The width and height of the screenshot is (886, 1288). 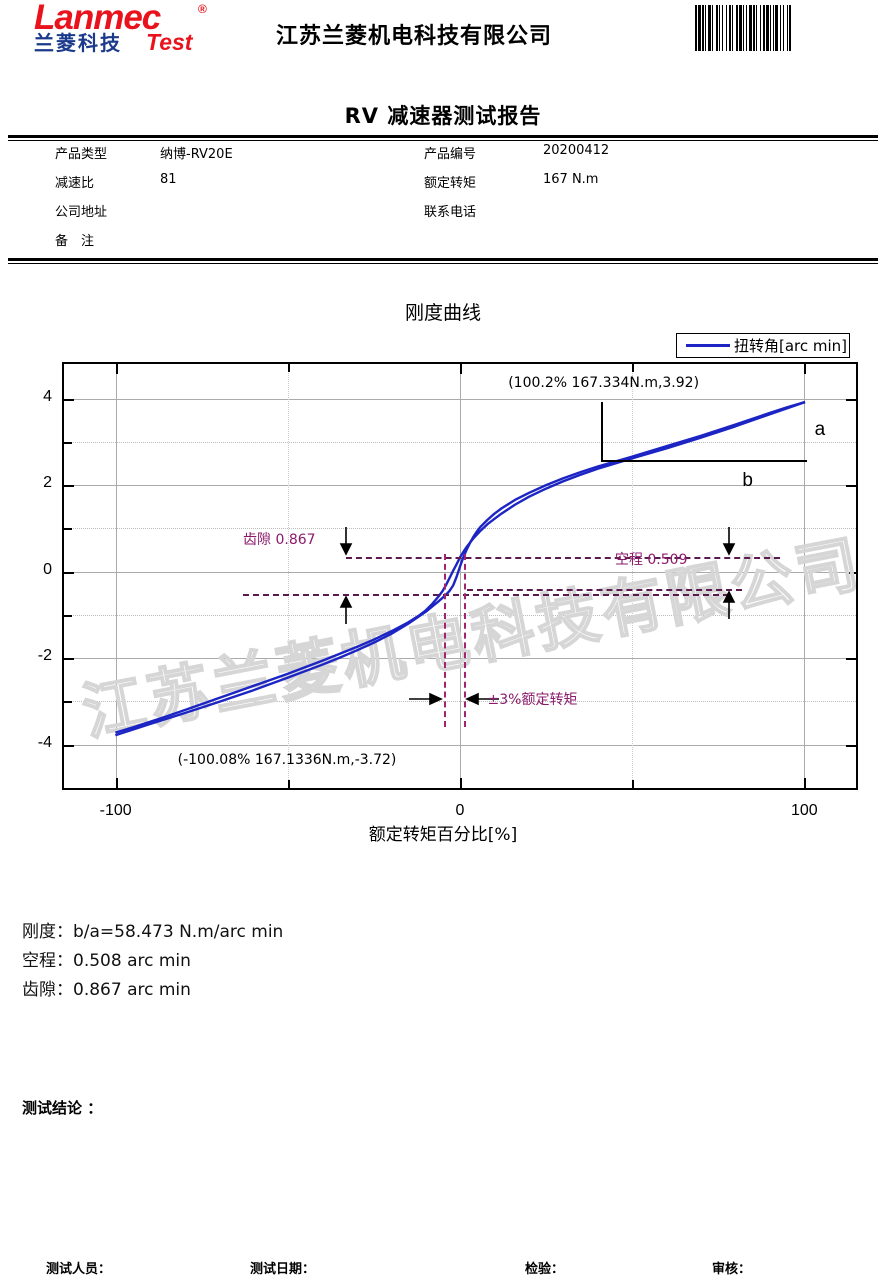 I want to click on x-tick-label: 100, so click(x=804, y=810).